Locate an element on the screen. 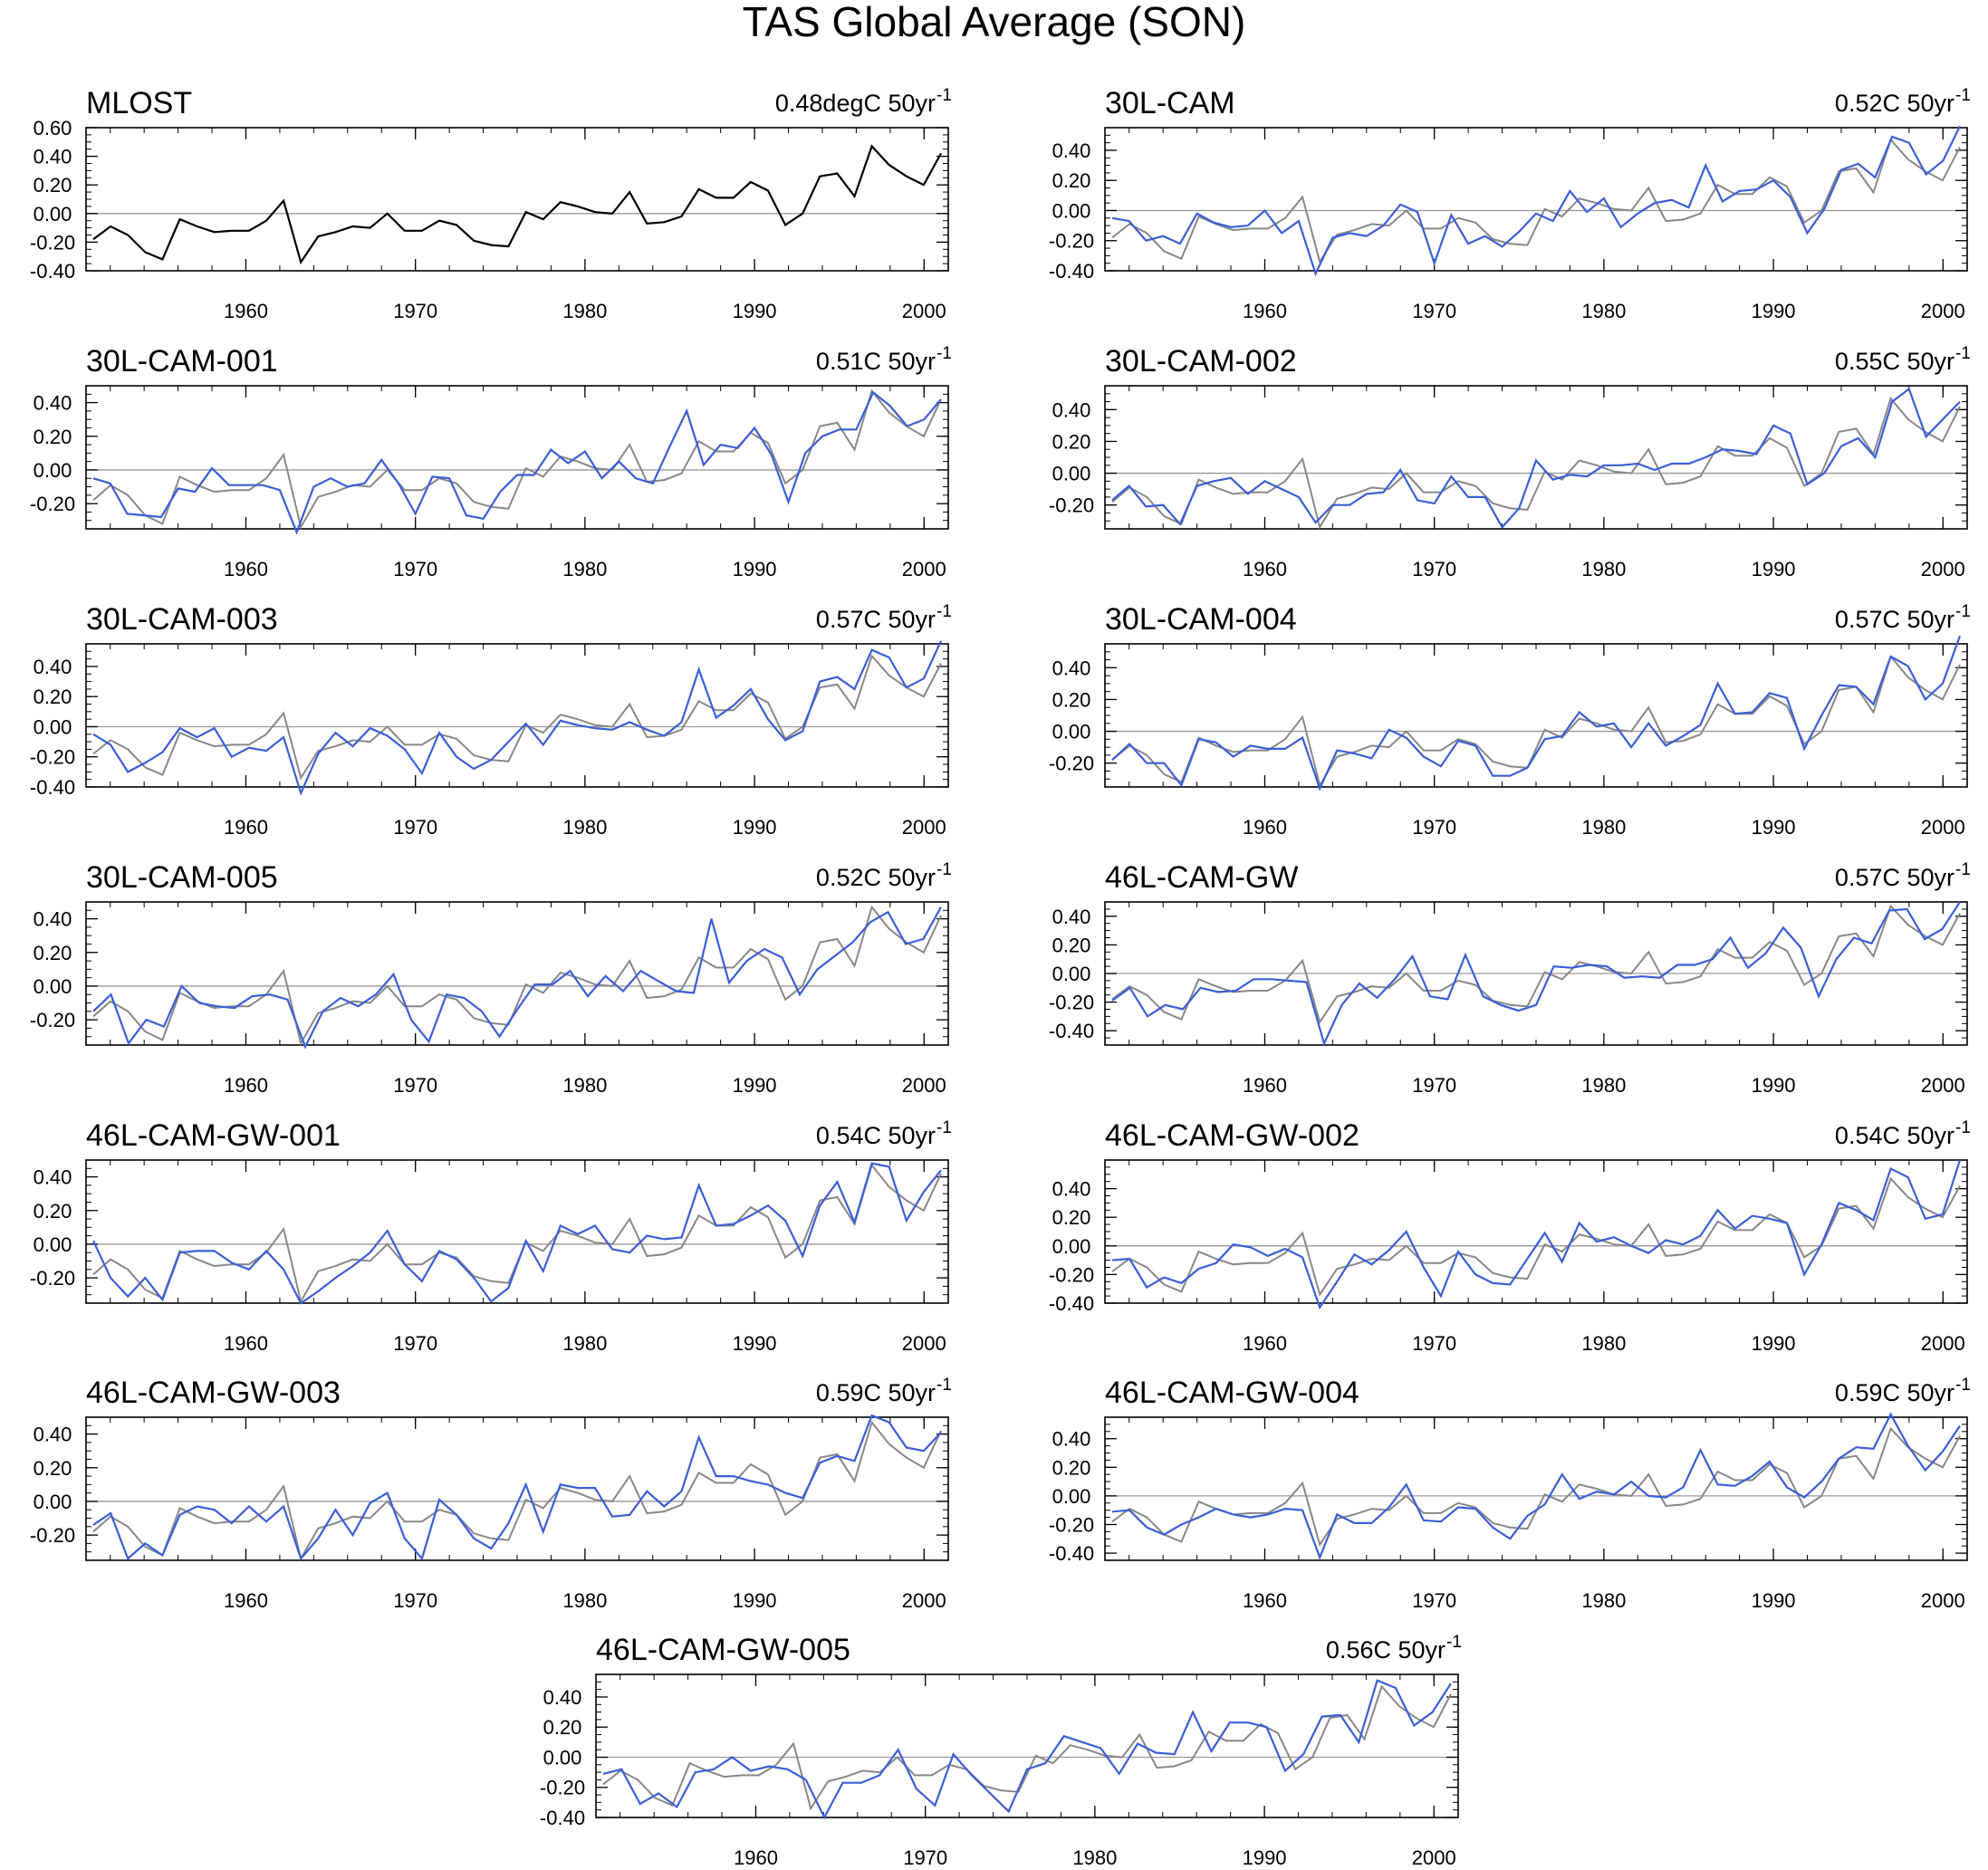 Image resolution: width=1988 pixels, height=1870 pixels. trend-label: 0.59C 50yr is located at coordinates (876, 1392).